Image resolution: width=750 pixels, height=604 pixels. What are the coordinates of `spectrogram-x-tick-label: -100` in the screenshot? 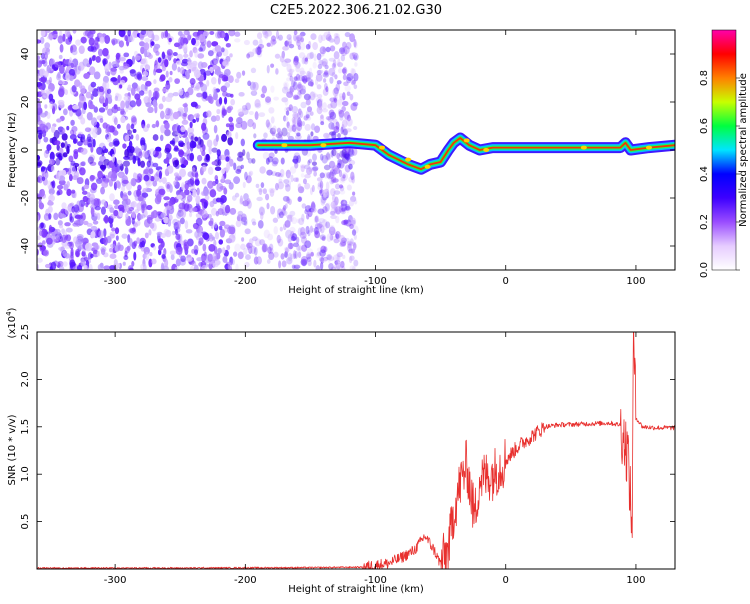 It's located at (375, 281).